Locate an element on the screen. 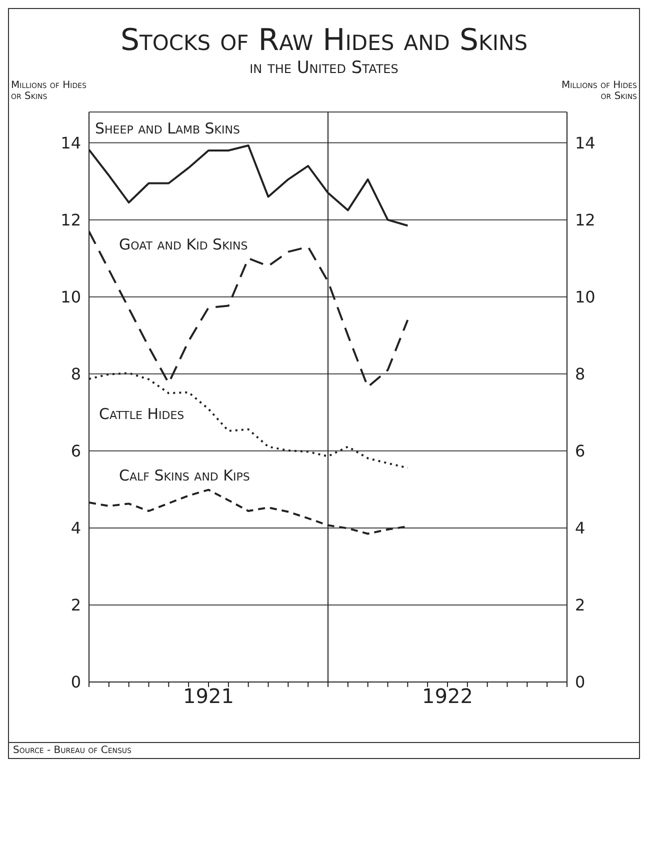 The width and height of the screenshot is (651, 856). y-tick-label: 10 is located at coordinates (70, 297).